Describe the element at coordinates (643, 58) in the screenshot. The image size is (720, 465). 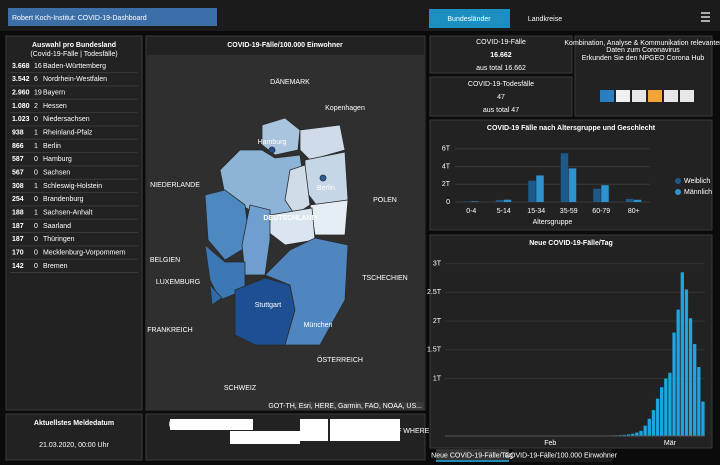
I see `hub-link: Erkunden Sie den NPGEO Corona Hub` at that location.